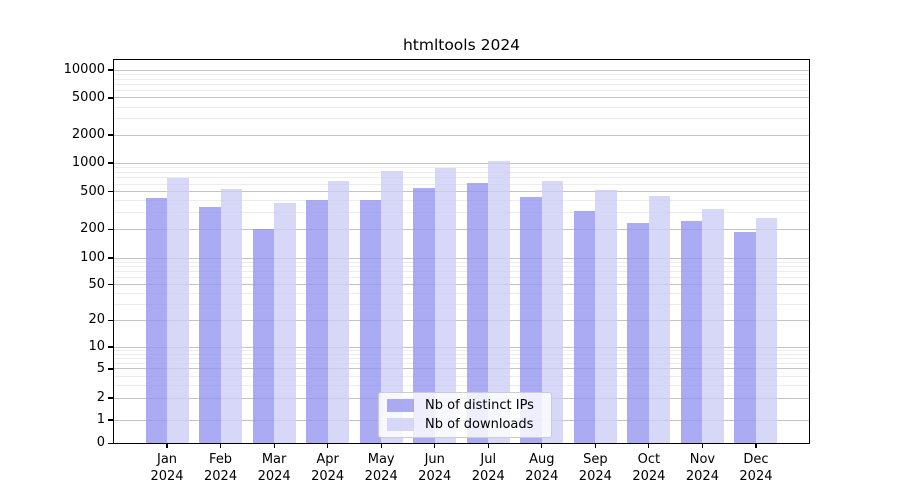 Image resolution: width=900 pixels, height=500 pixels. I want to click on y-tick-label-1: 1, so click(100, 419).